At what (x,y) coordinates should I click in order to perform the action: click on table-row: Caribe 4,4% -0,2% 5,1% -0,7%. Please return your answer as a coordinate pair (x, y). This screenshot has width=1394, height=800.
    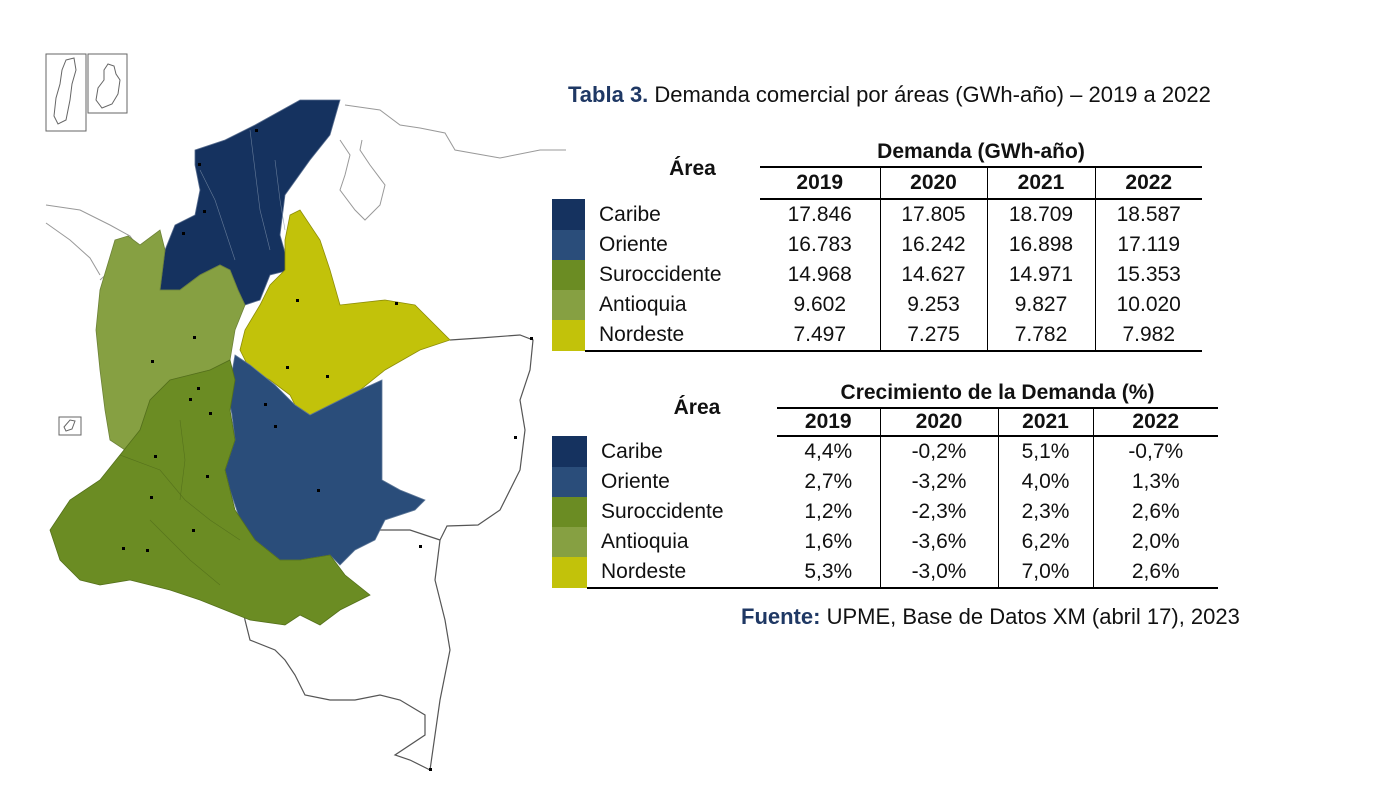
    Looking at the image, I should click on (885, 451).